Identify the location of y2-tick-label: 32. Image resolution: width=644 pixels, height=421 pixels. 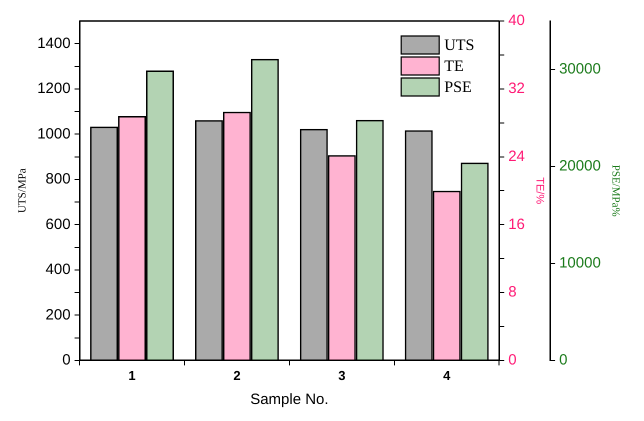
(516, 89).